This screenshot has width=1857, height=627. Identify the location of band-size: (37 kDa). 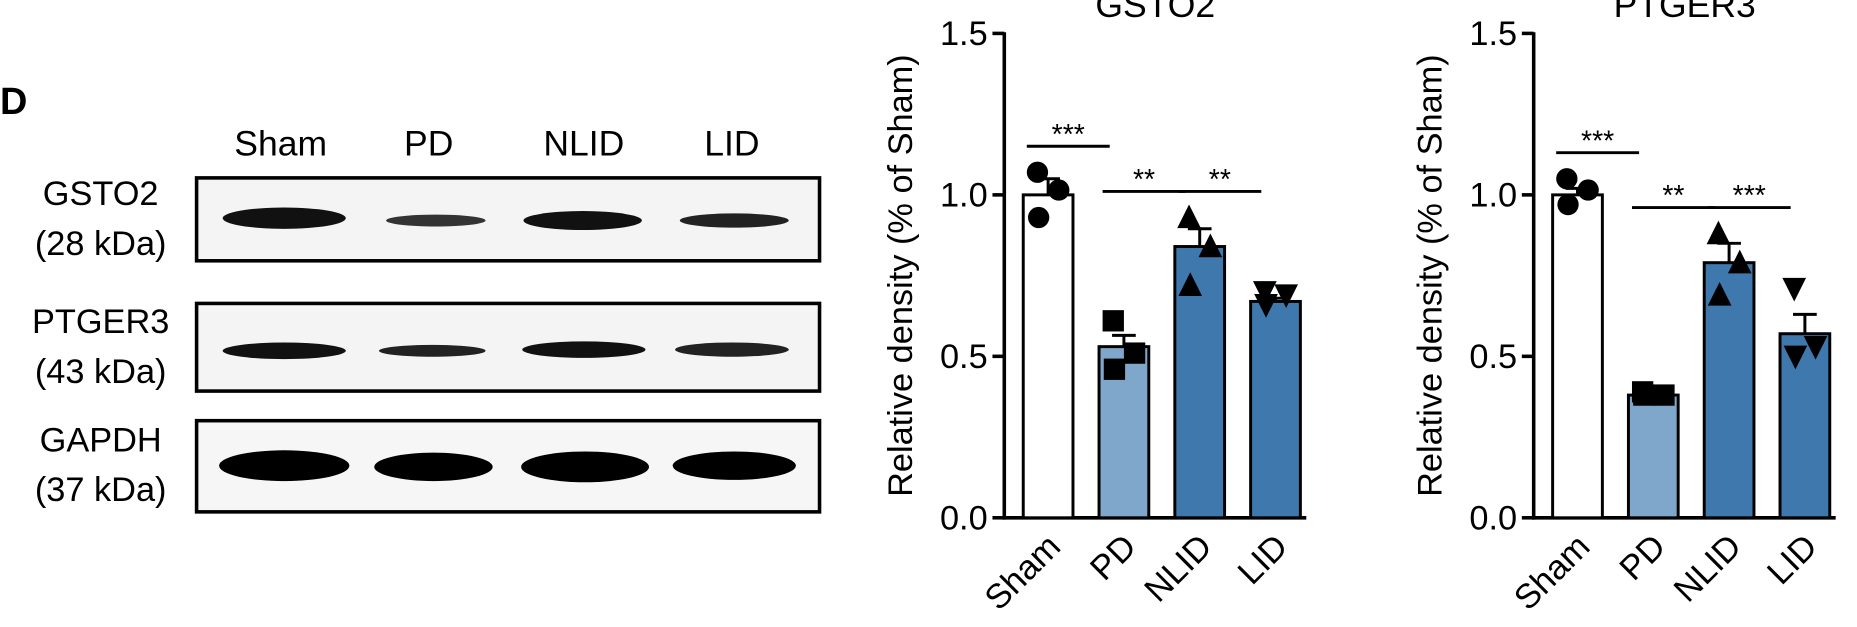
(101, 490).